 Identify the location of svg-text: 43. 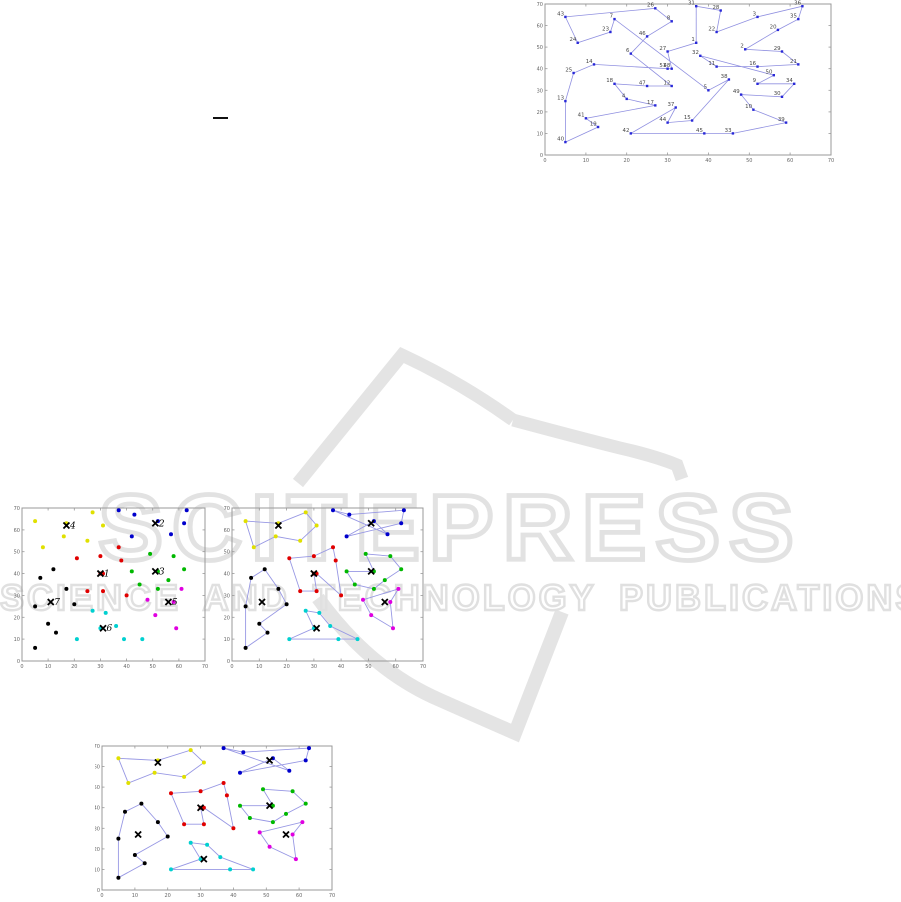
(560, 14).